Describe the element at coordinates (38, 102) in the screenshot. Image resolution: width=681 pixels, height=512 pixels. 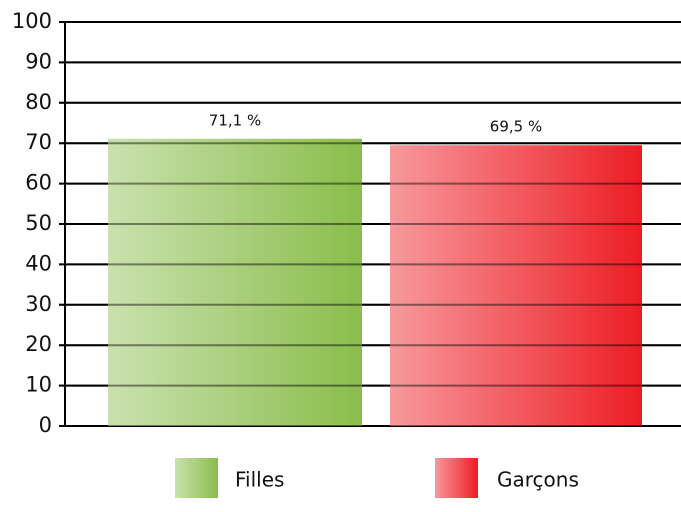
I see `y-tick-label: 80` at that location.